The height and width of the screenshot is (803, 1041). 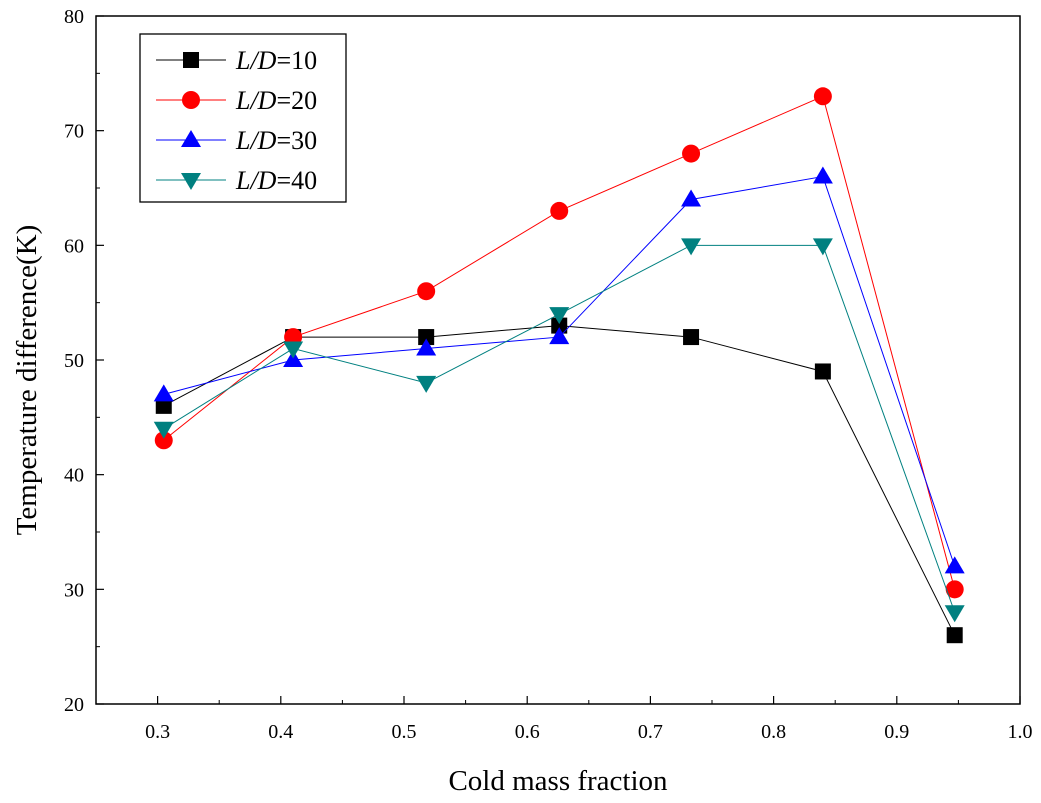 What do you see at coordinates (276, 100) in the screenshot?
I see `legend-label: L/D=20` at bounding box center [276, 100].